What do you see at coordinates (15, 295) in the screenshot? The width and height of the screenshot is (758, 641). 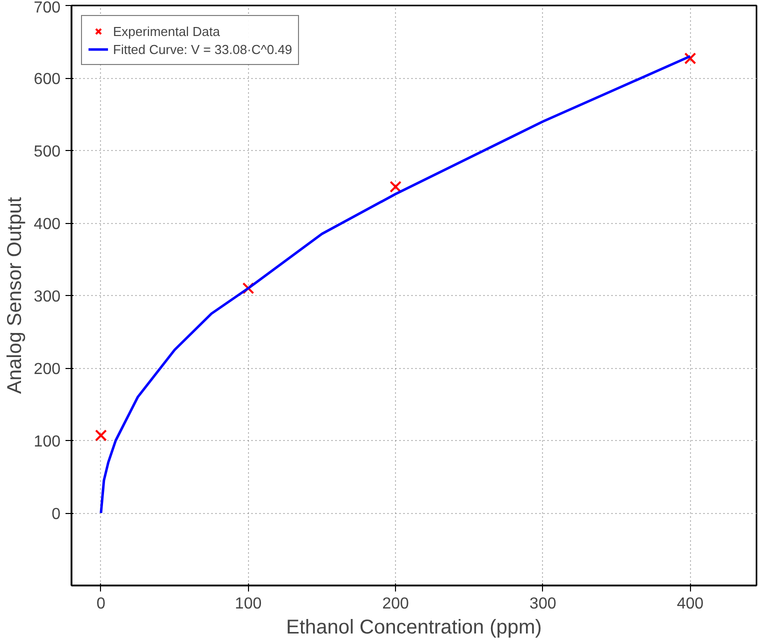 I see `y-axis-title: Analog Sensor Output` at bounding box center [15, 295].